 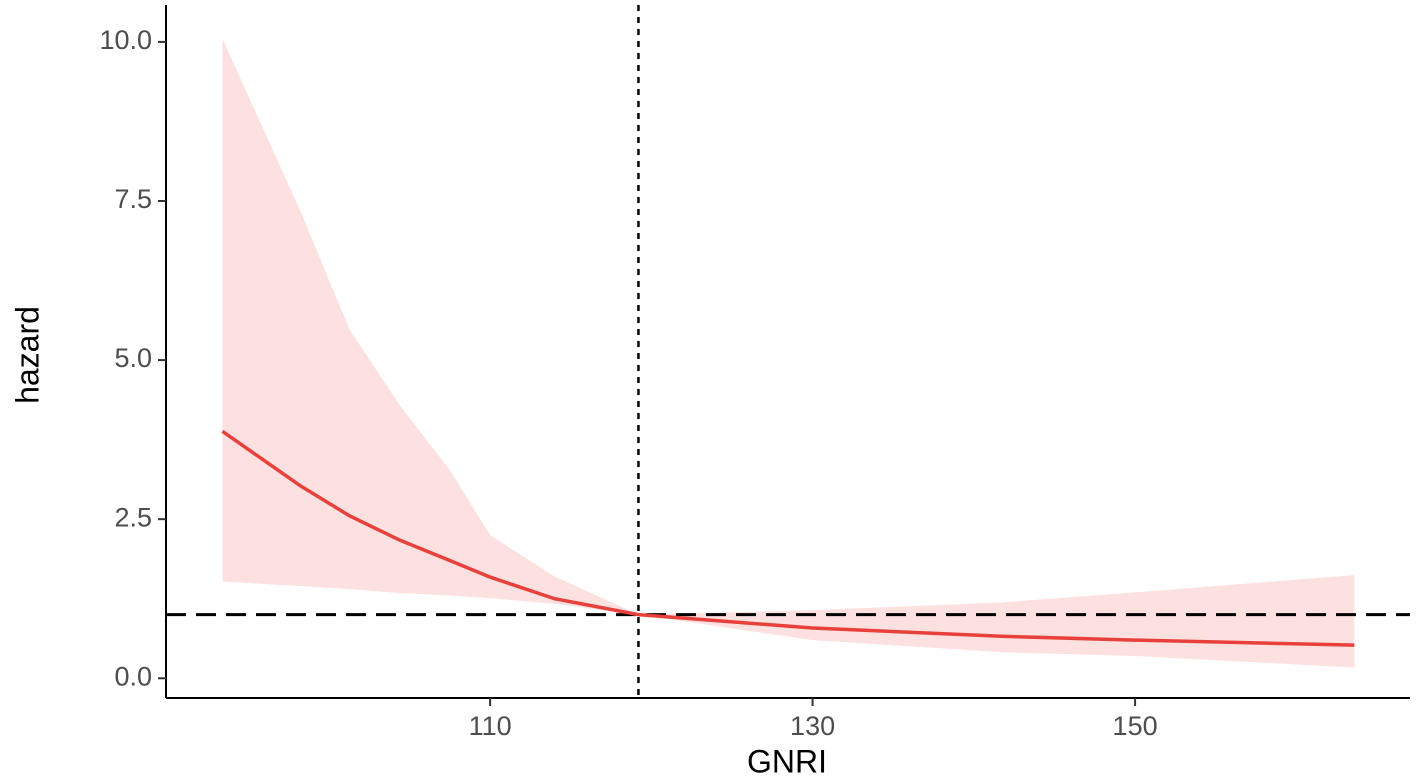 What do you see at coordinates (1135, 726) in the screenshot?
I see `x-tick-label: 150` at bounding box center [1135, 726].